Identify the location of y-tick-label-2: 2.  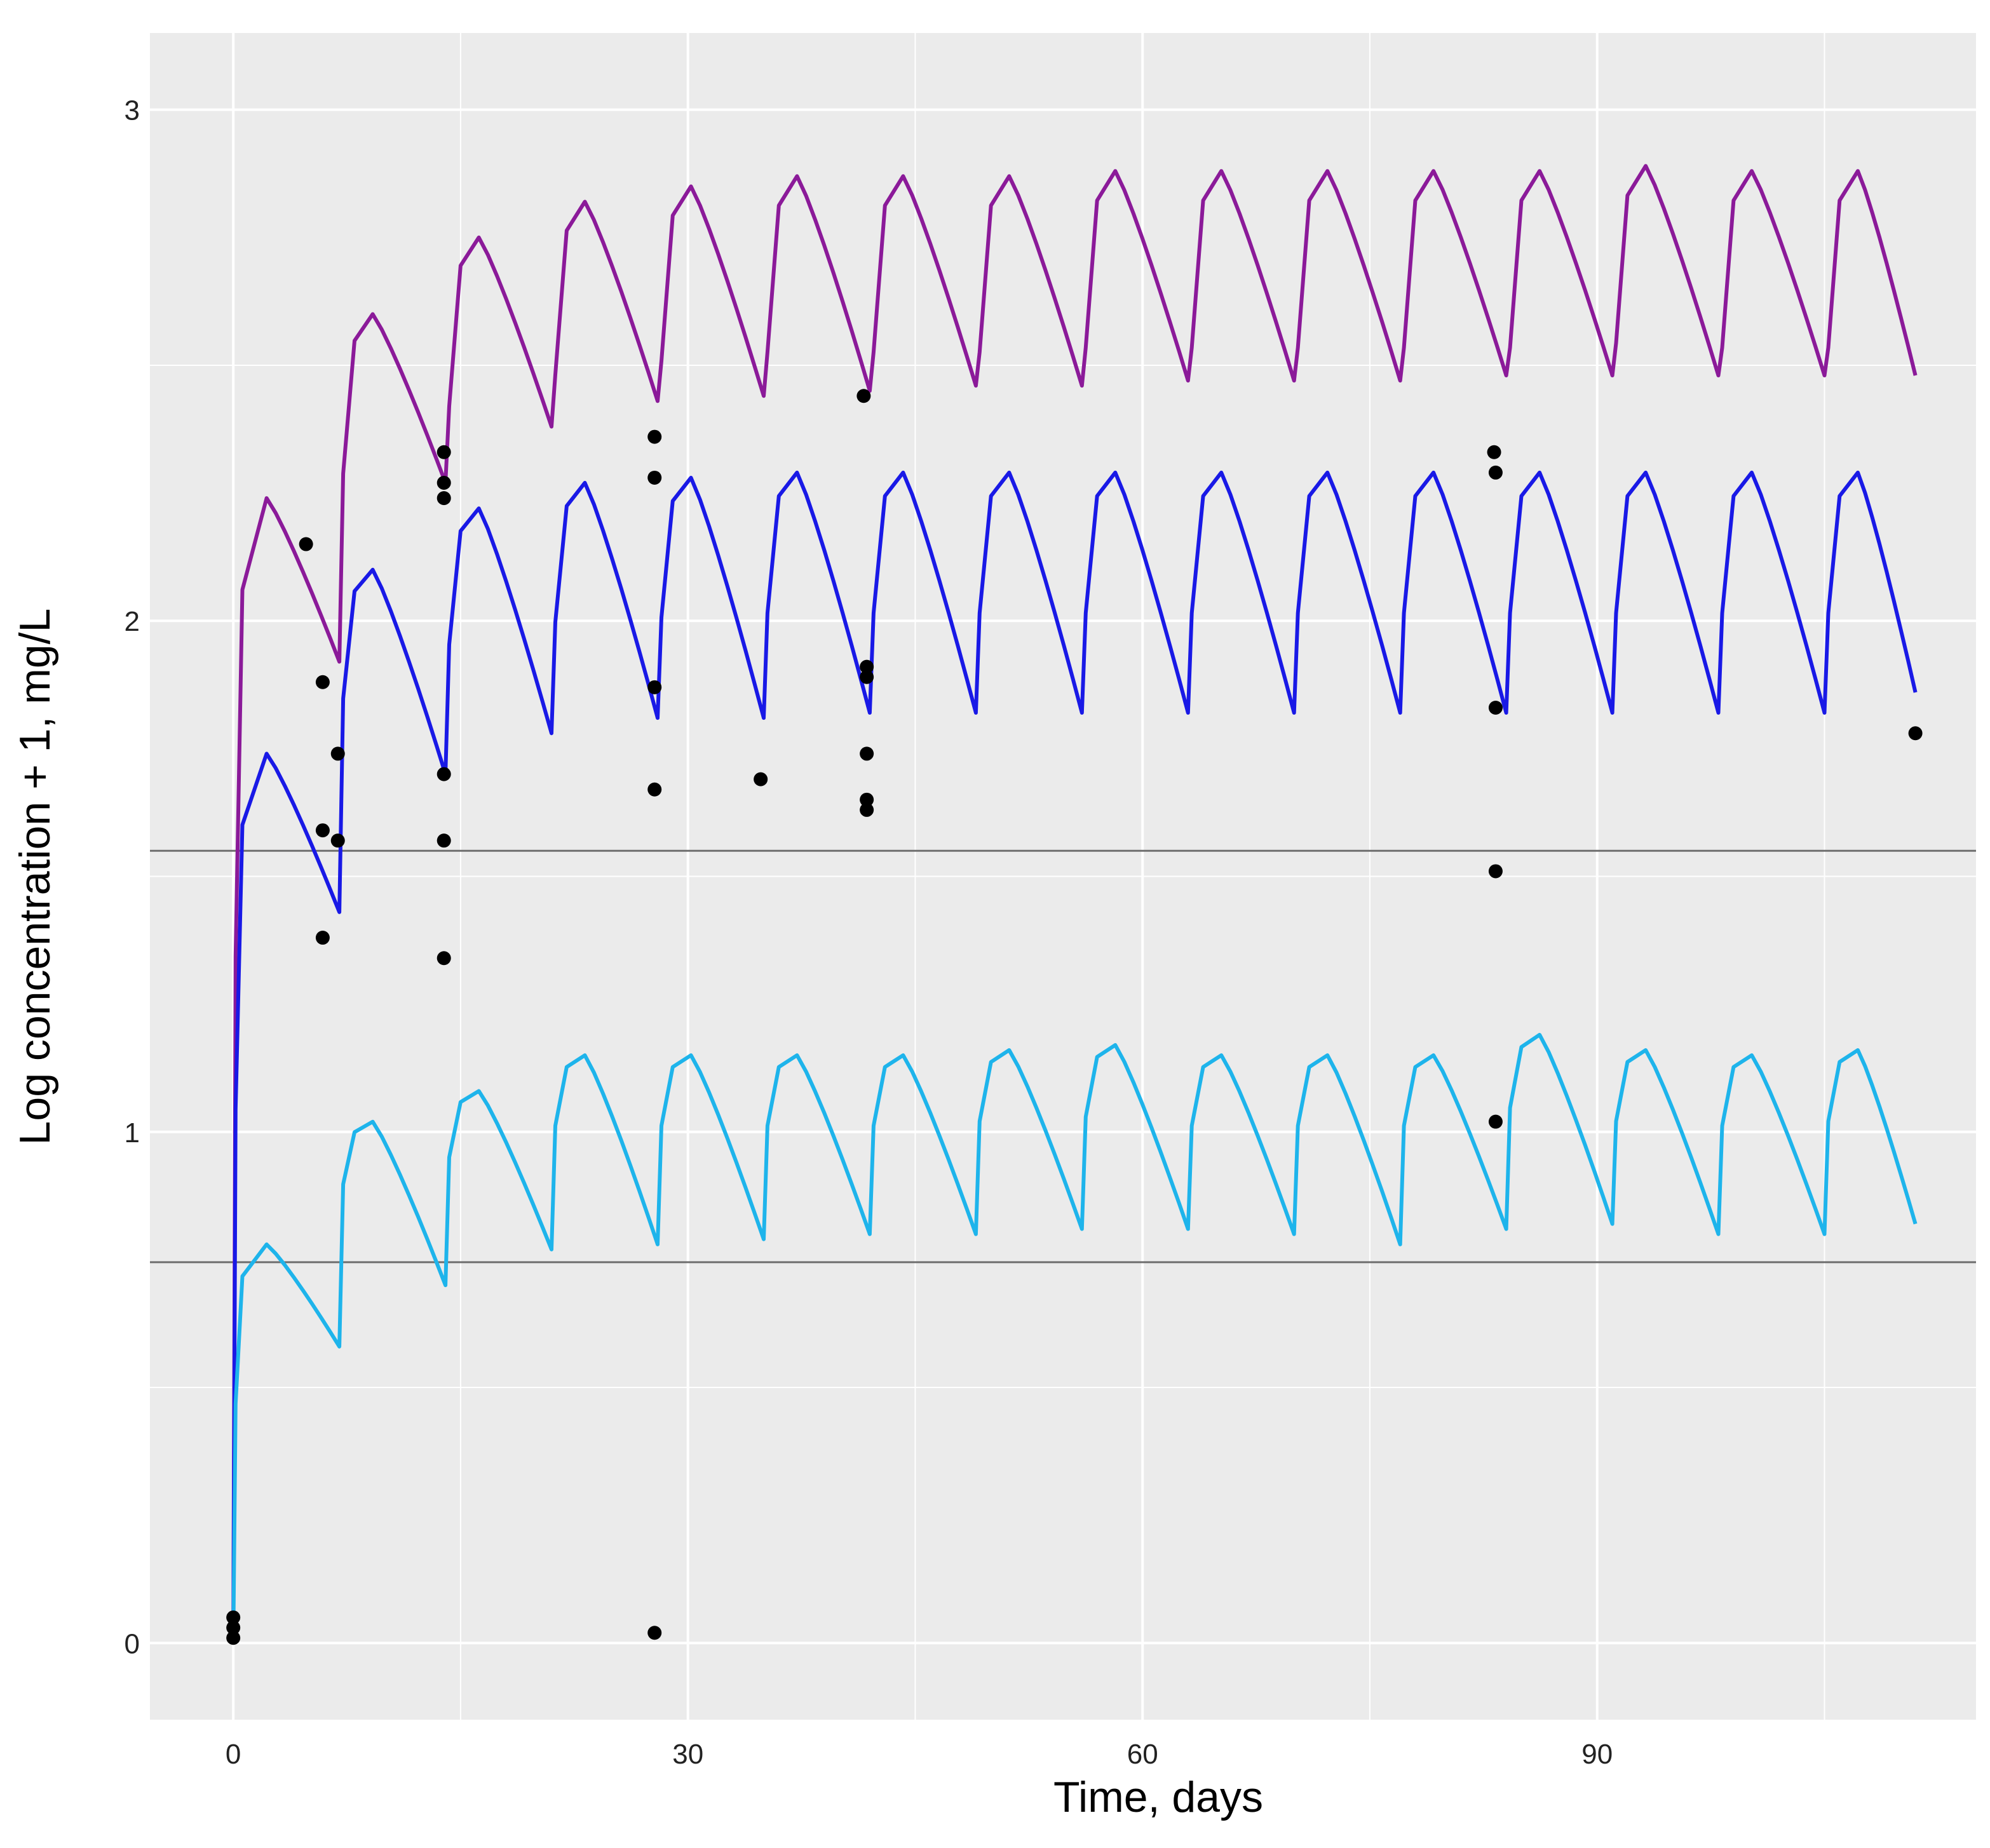
(132, 621).